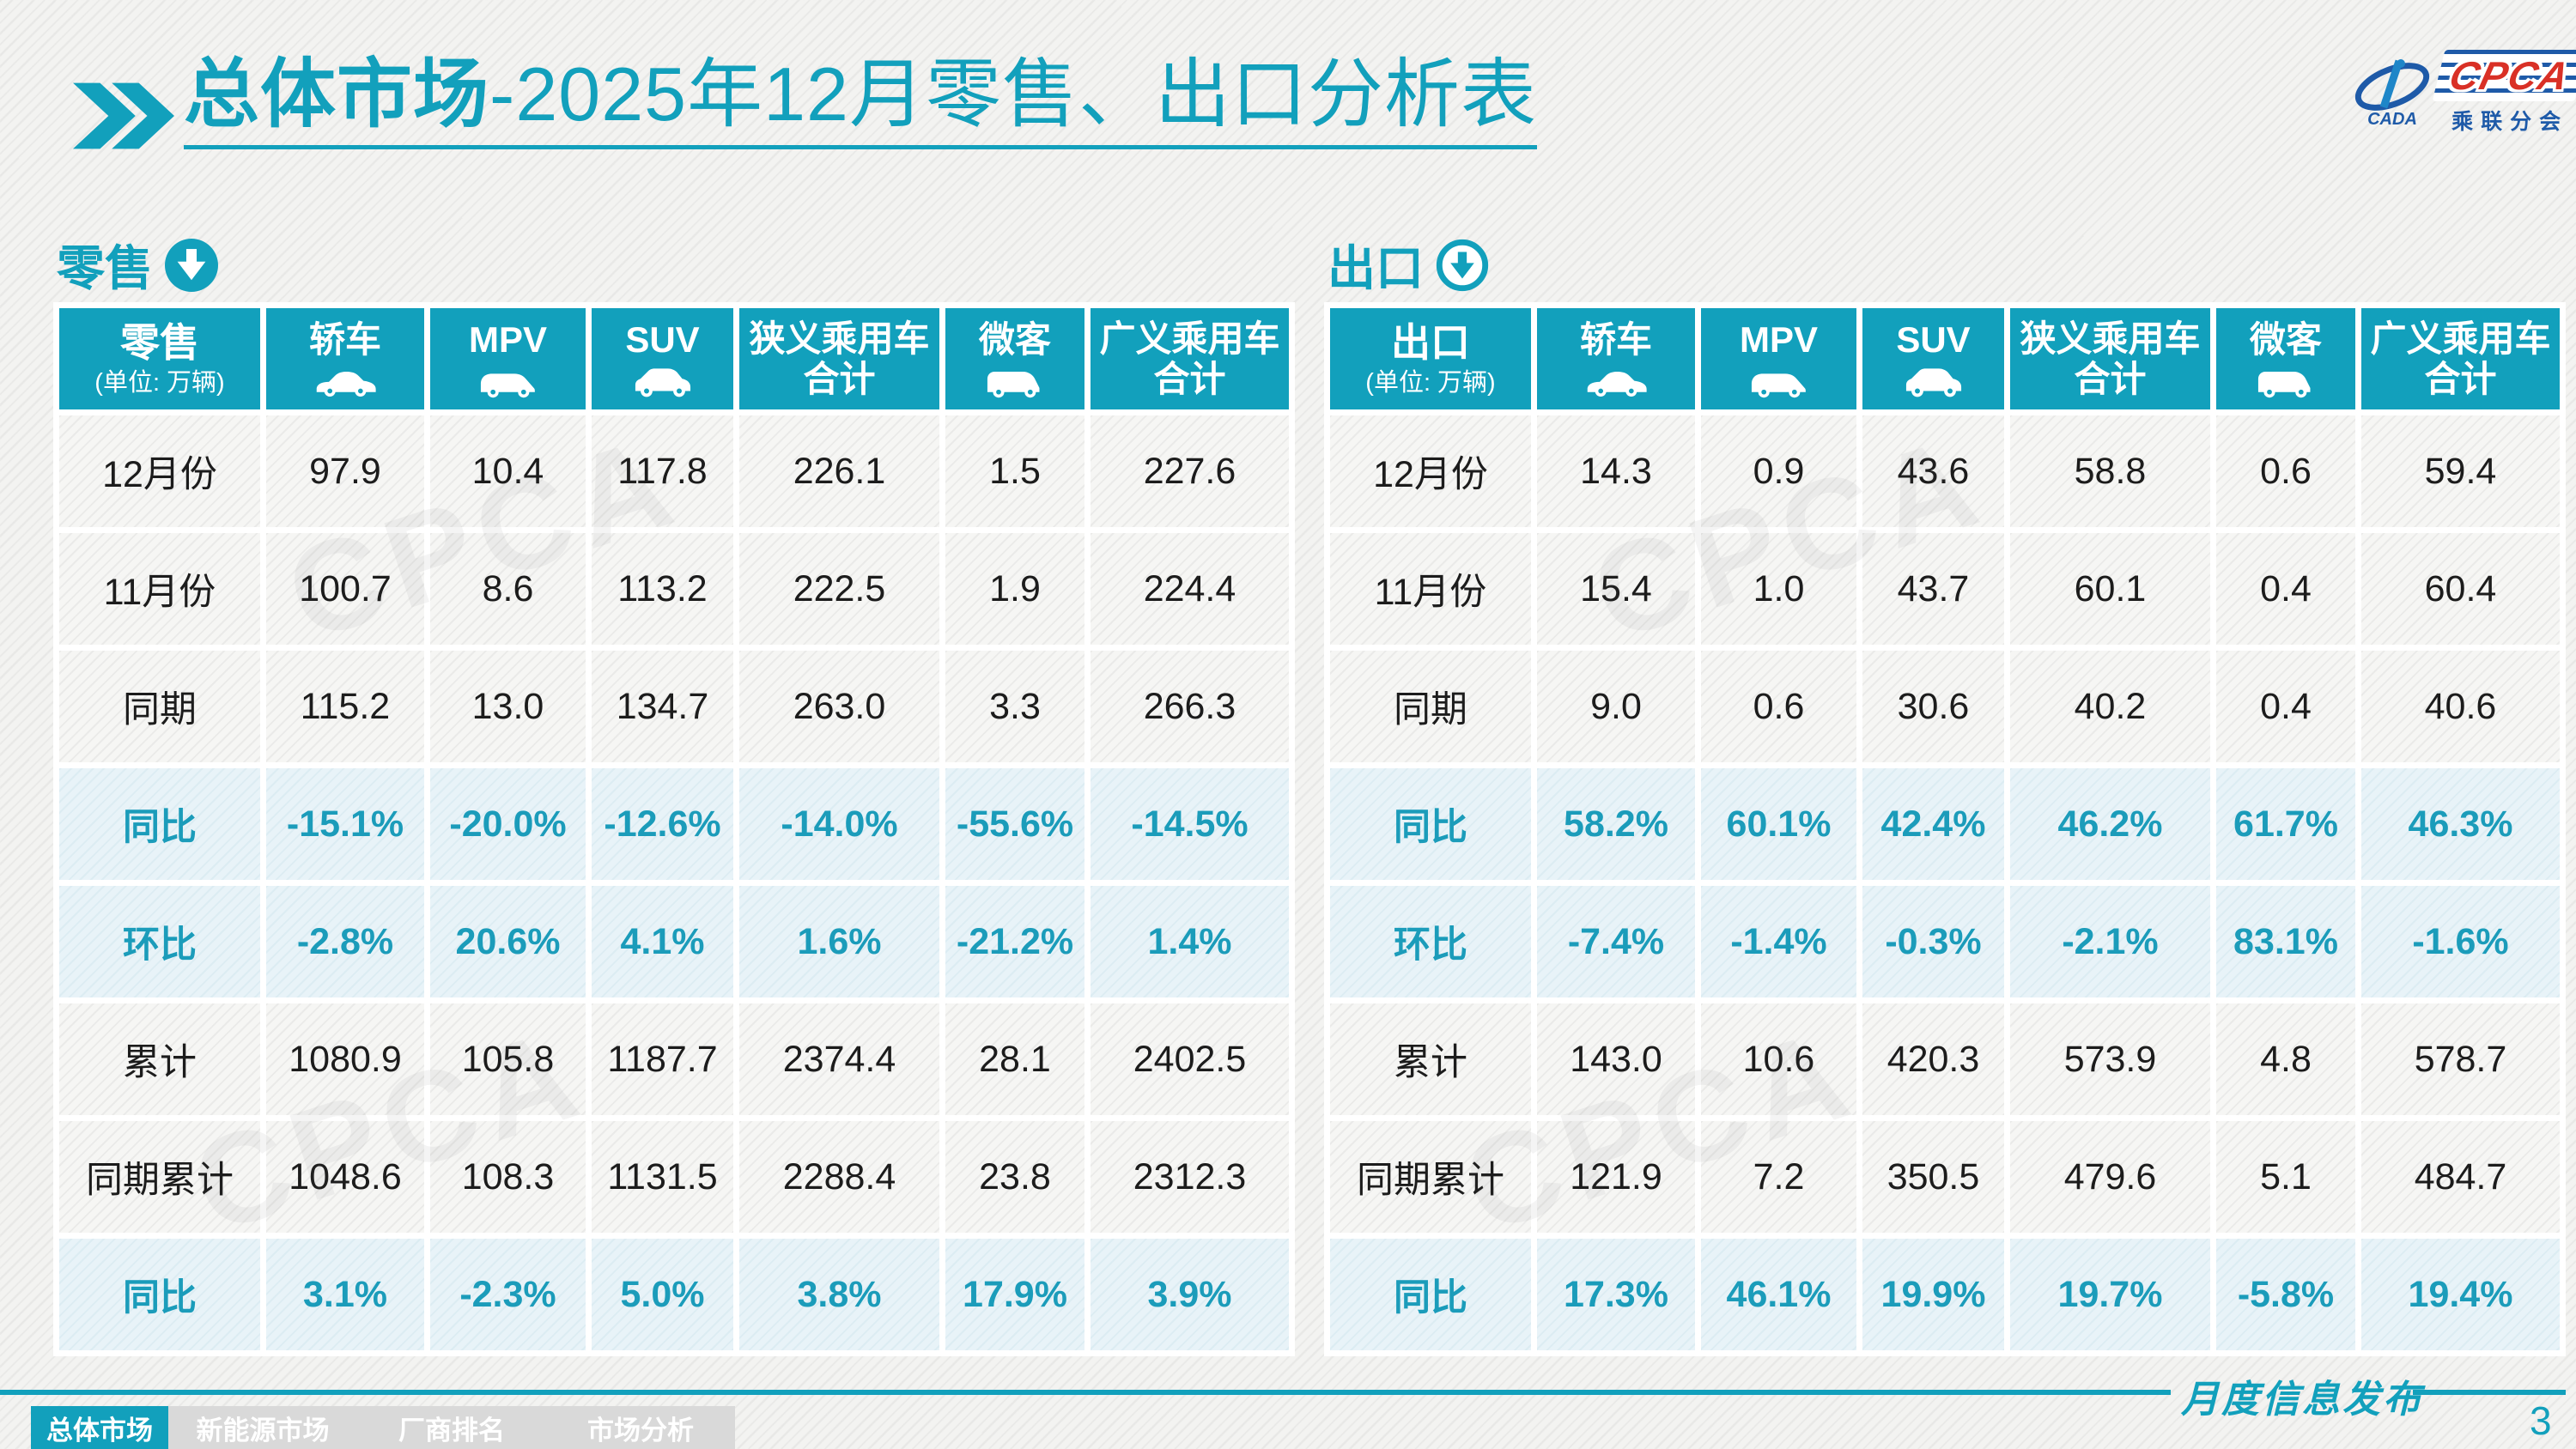  Describe the element at coordinates (1462, 265) in the screenshot. I see `arrow-down-ring-icon` at that location.